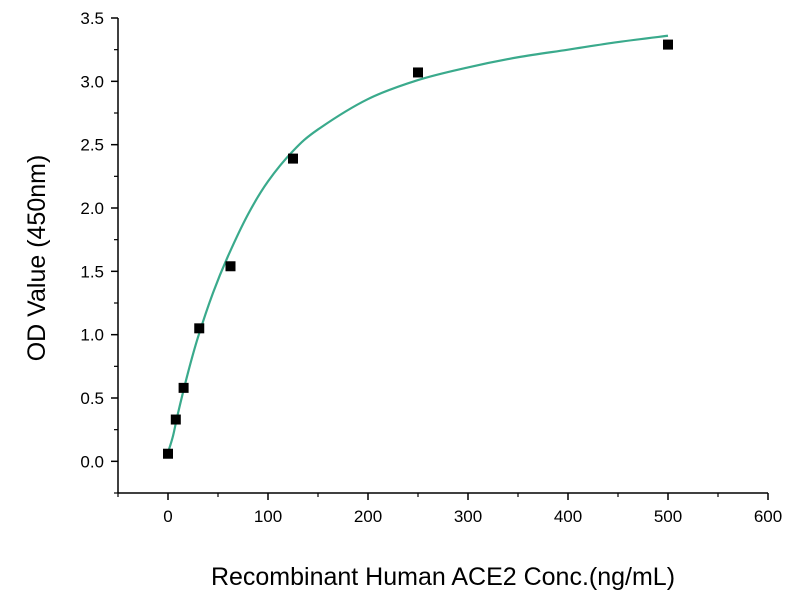 The image size is (800, 600). Describe the element at coordinates (92, 335) in the screenshot. I see `y-tick-label: 1.0` at that location.